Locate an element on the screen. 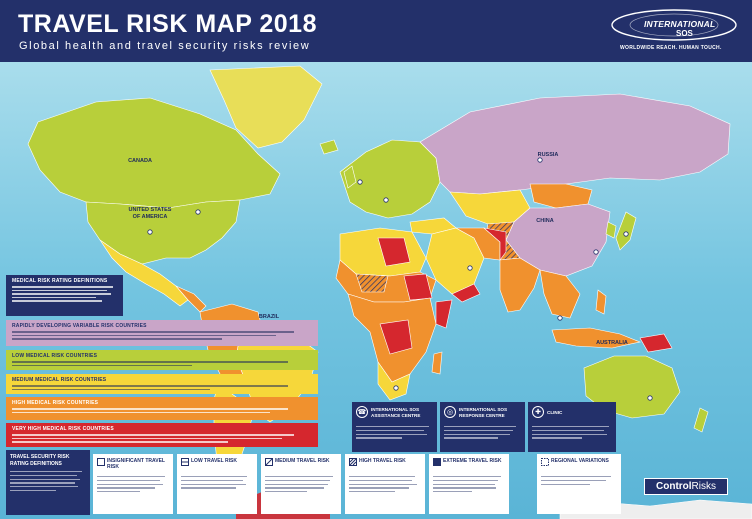 This screenshot has width=752, height=519. globe-logo-icon is located at coordinates (674, 25).